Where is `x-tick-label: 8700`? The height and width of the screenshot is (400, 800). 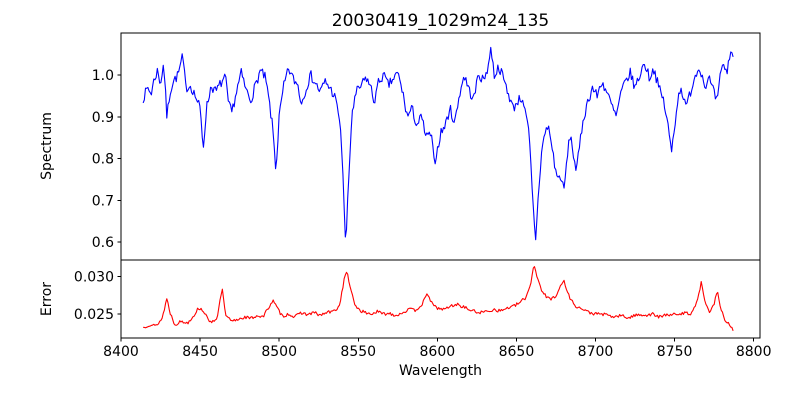
x-tick-label: 8700 is located at coordinates (596, 352).